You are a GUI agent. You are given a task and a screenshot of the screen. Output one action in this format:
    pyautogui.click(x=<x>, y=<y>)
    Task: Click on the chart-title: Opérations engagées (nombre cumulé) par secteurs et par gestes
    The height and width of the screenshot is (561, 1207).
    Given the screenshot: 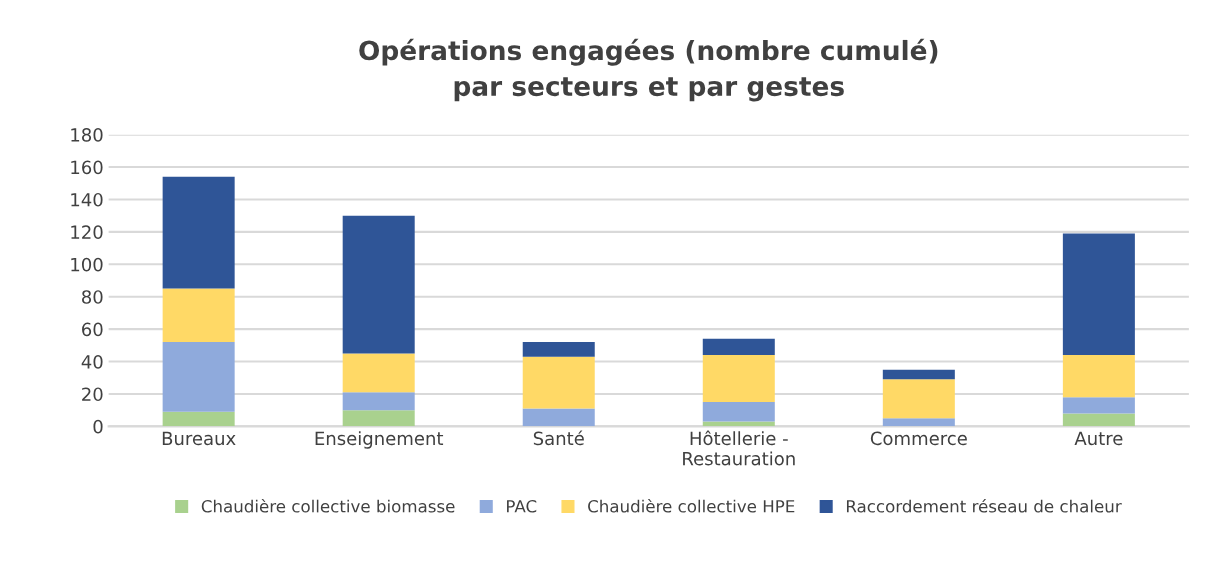 What is the action you would take?
    pyautogui.click(x=648, y=70)
    